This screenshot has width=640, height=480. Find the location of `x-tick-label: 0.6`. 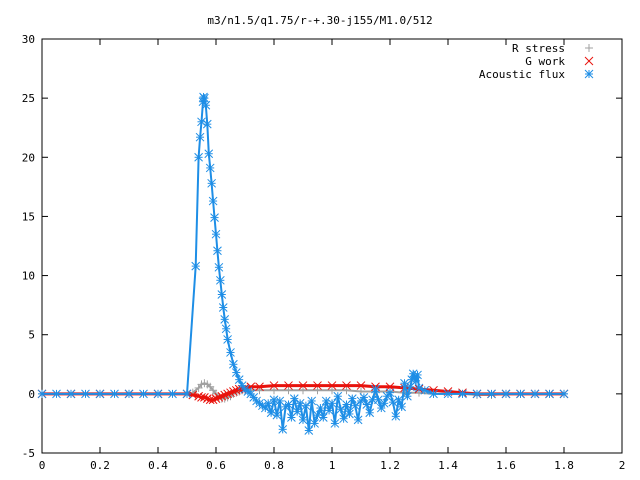

x-tick-label: 0.6 is located at coordinates (216, 465).